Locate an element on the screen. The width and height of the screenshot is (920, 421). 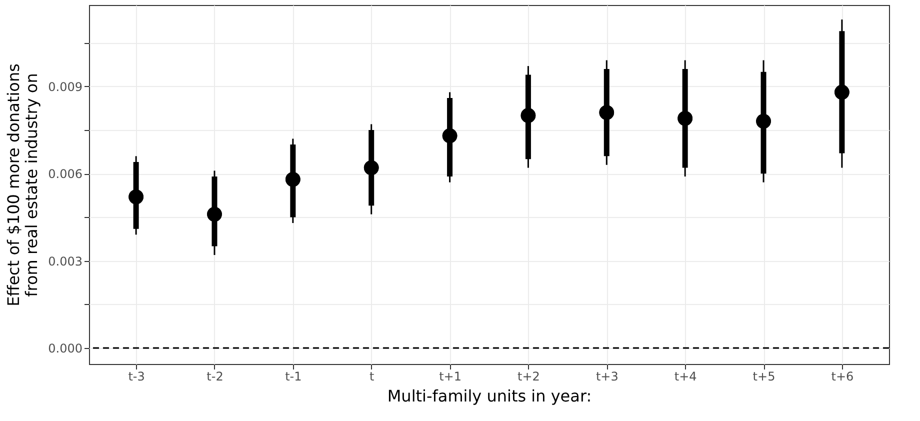
x-tick-label: t+2 is located at coordinates (529, 377).